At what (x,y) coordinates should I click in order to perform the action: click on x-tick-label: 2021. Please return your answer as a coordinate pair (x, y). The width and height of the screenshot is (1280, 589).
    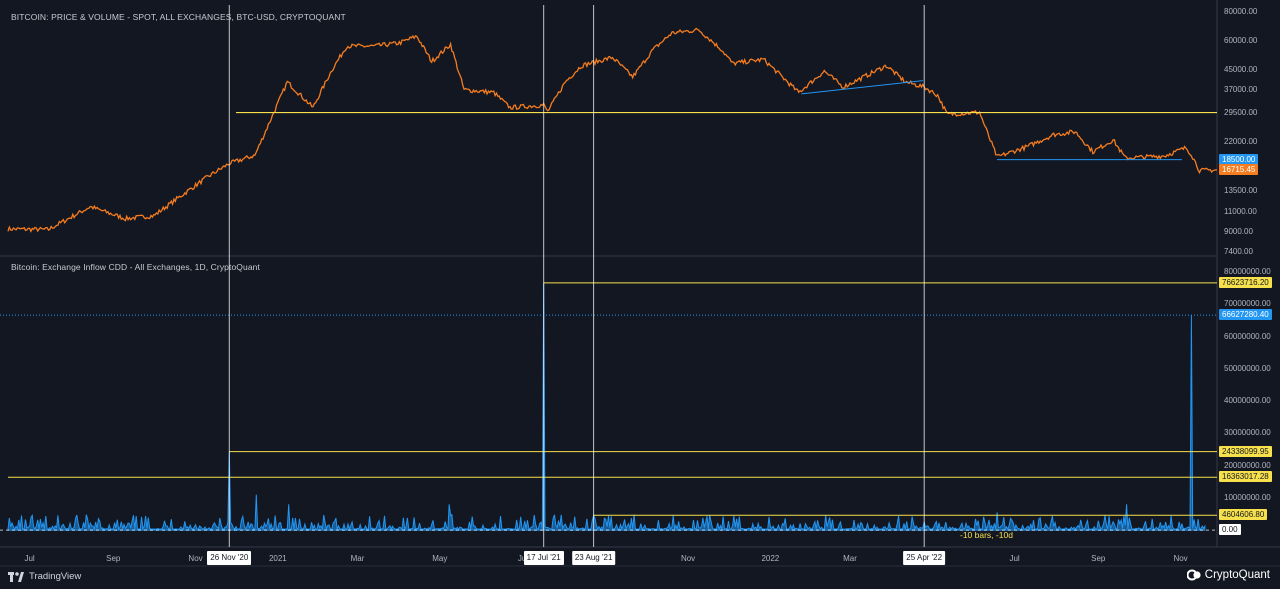
    Looking at the image, I should click on (277, 558).